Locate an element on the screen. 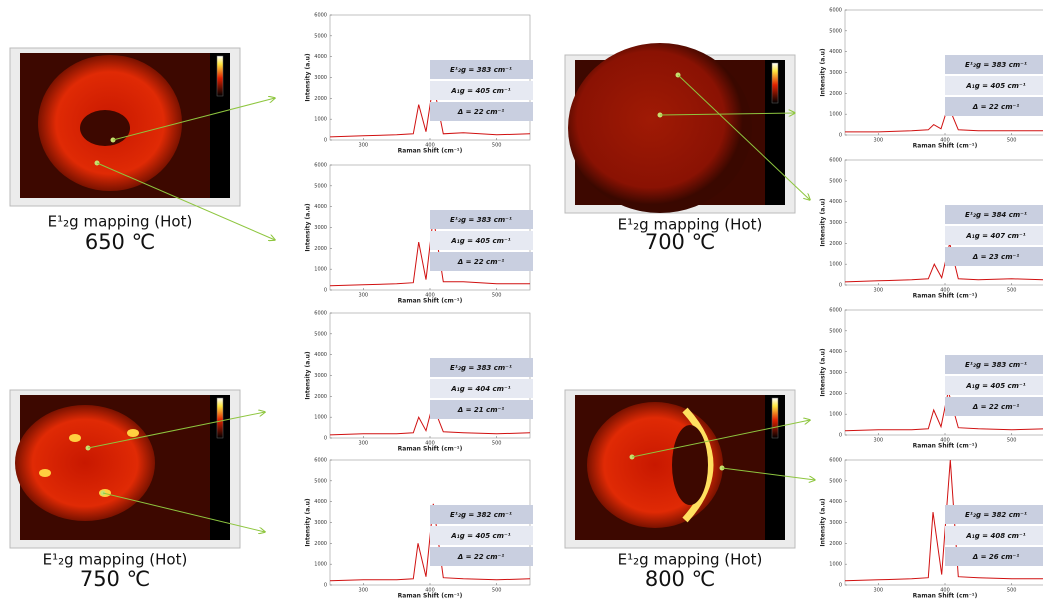 This screenshot has width=1043, height=603. annotation: E¹₂g = 383 cm⁻¹ is located at coordinates (481, 70).